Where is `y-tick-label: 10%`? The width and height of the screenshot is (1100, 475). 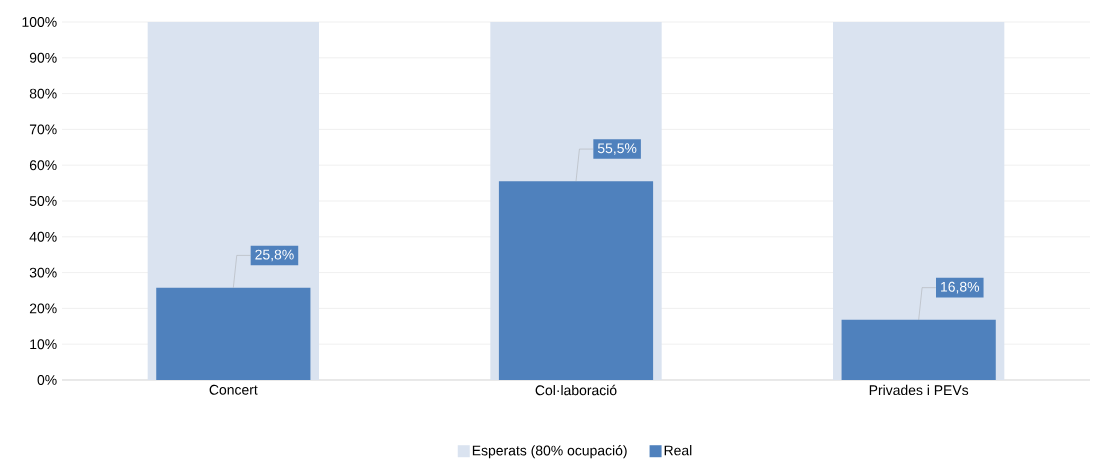 y-tick-label: 10% is located at coordinates (43, 344).